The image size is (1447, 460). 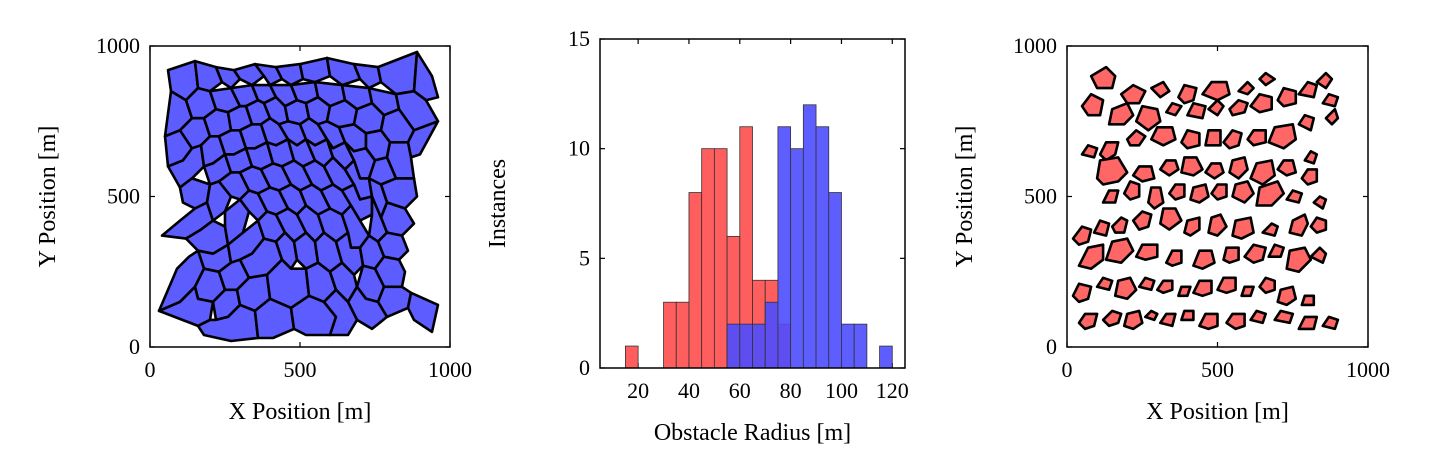 What do you see at coordinates (841, 390) in the screenshot?
I see `x-tick-label: 100` at bounding box center [841, 390].